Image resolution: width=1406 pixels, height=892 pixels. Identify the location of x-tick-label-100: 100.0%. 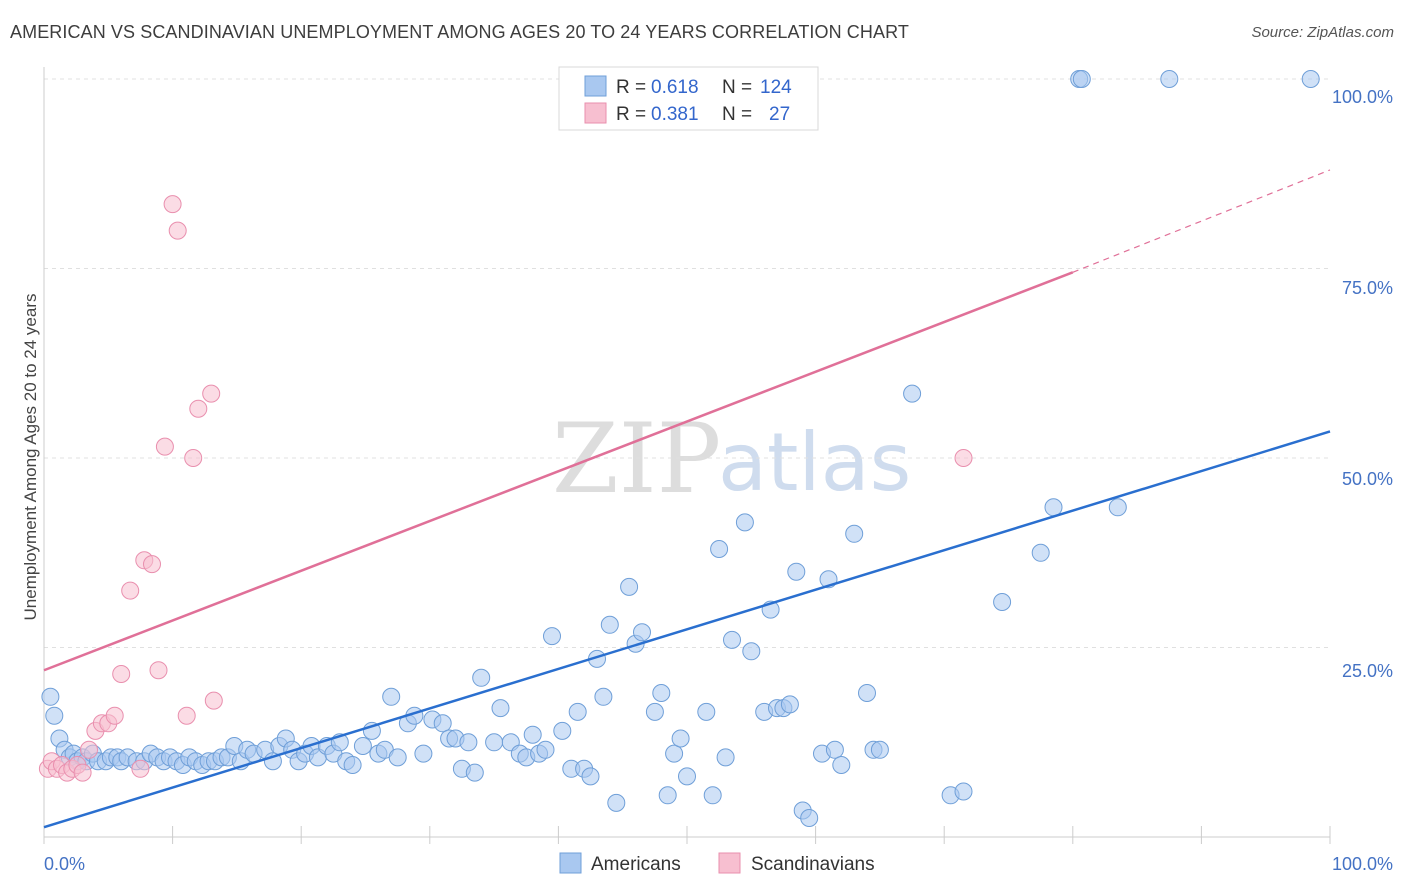
(1362, 864).